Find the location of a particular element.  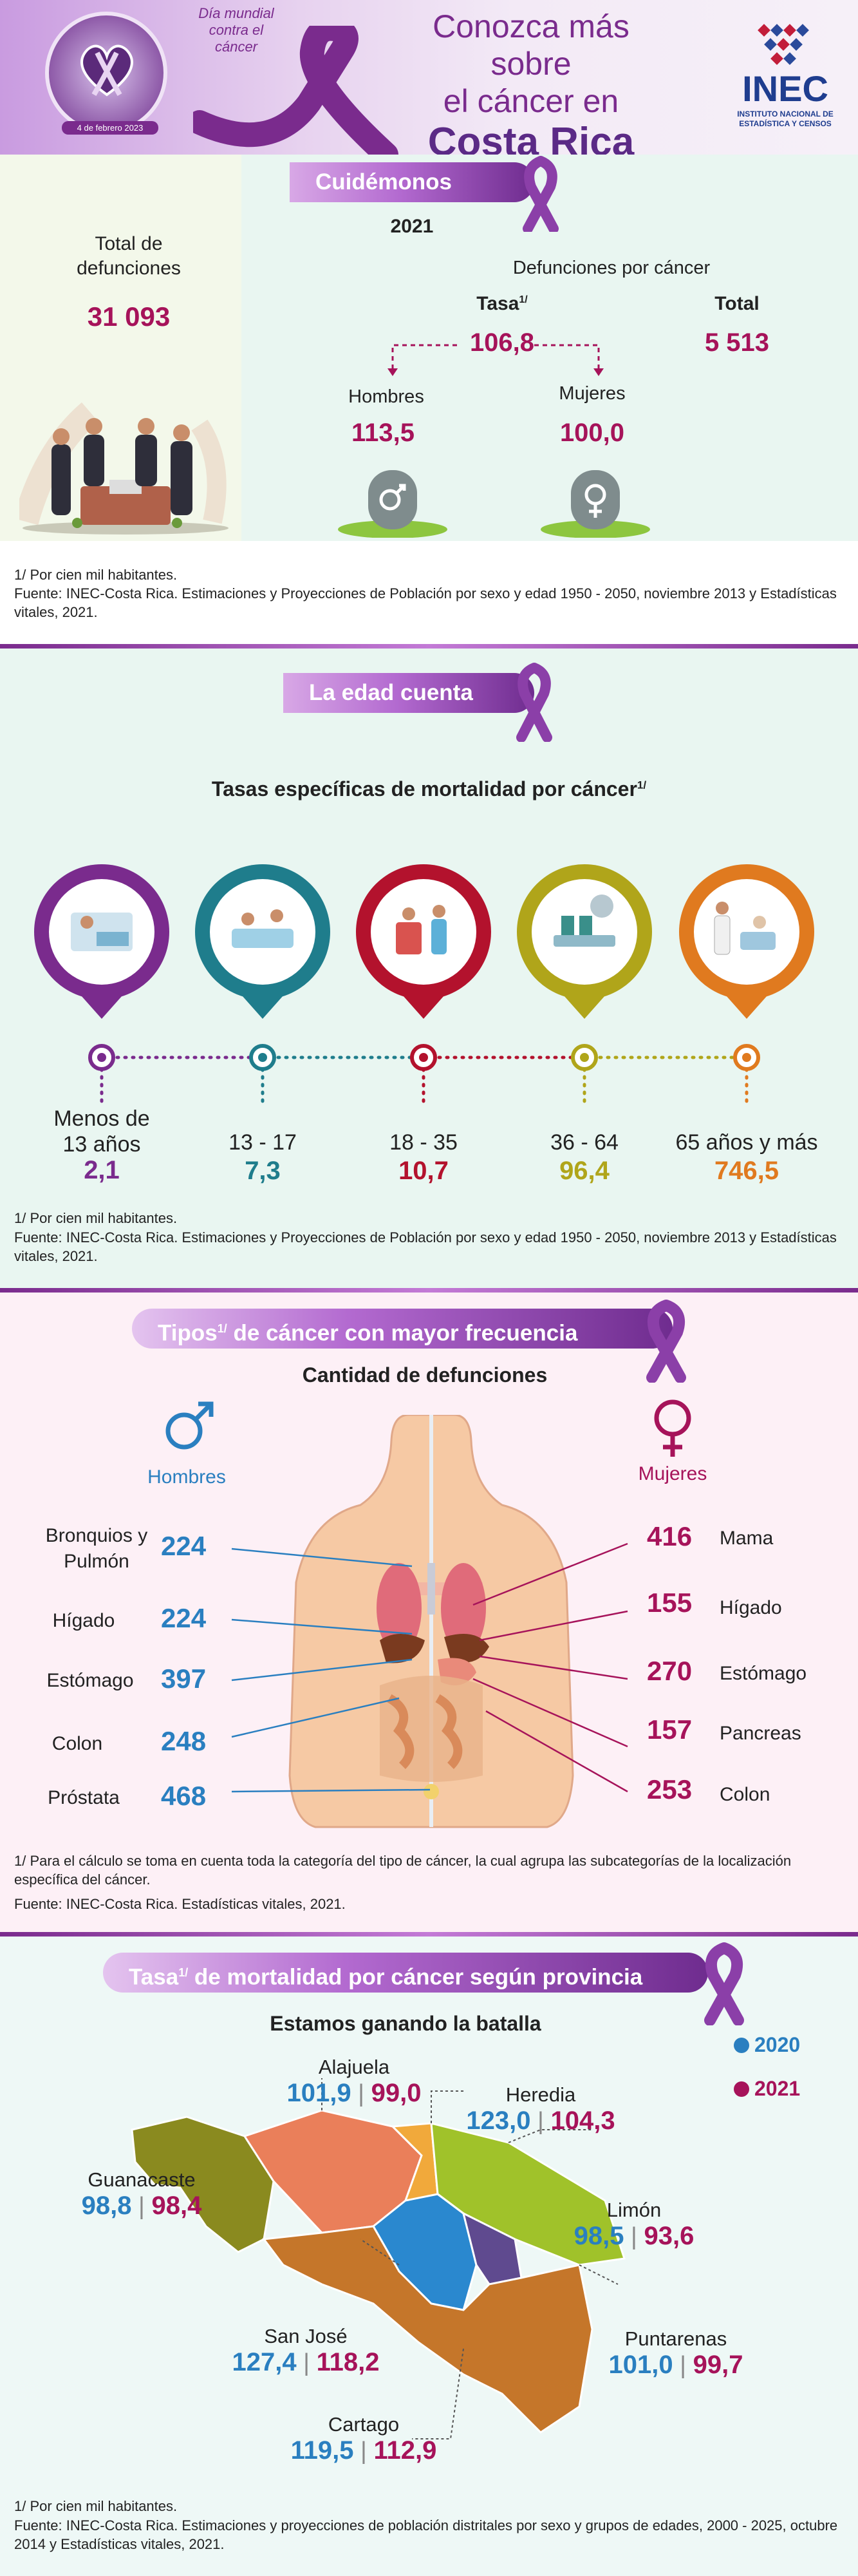

cancer-total-label: Total is located at coordinates (737, 303).